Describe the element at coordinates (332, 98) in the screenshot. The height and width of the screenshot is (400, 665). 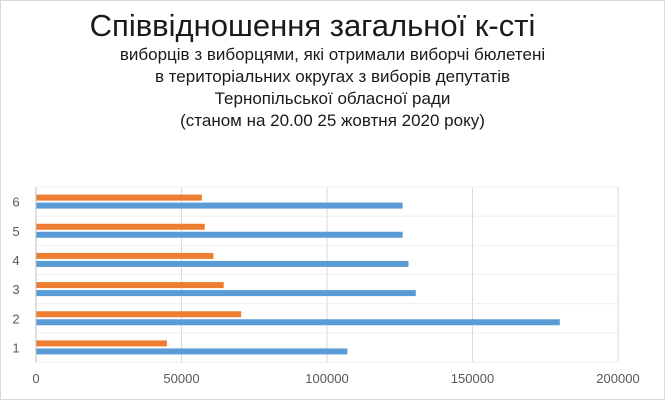
I see `chart-subtitle-line-3: Тернопільської обласної ради` at that location.